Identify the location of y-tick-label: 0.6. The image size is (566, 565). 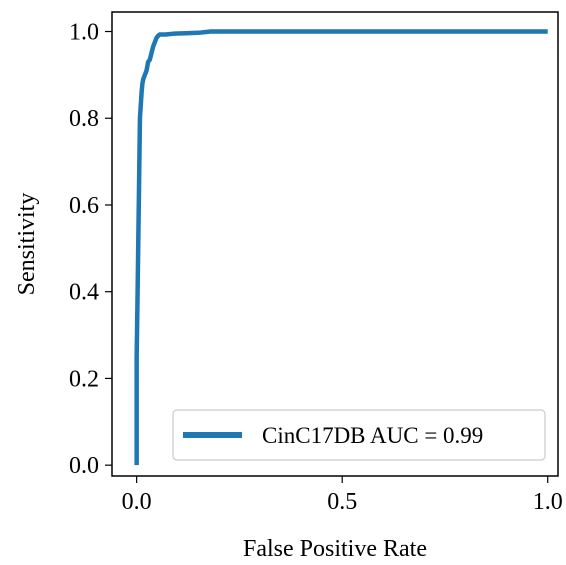
(84, 206).